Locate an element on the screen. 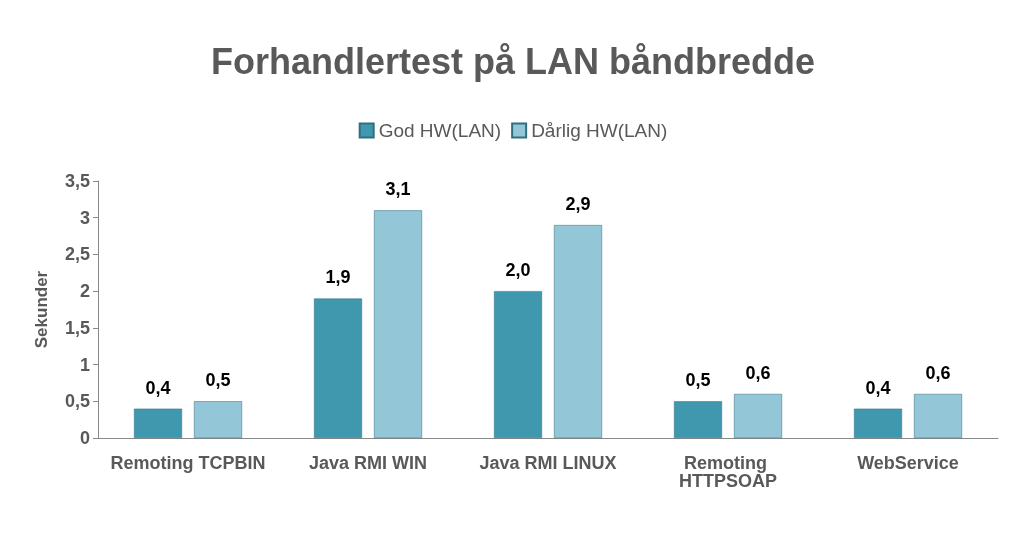  data-label: 3,1 is located at coordinates (398, 189).